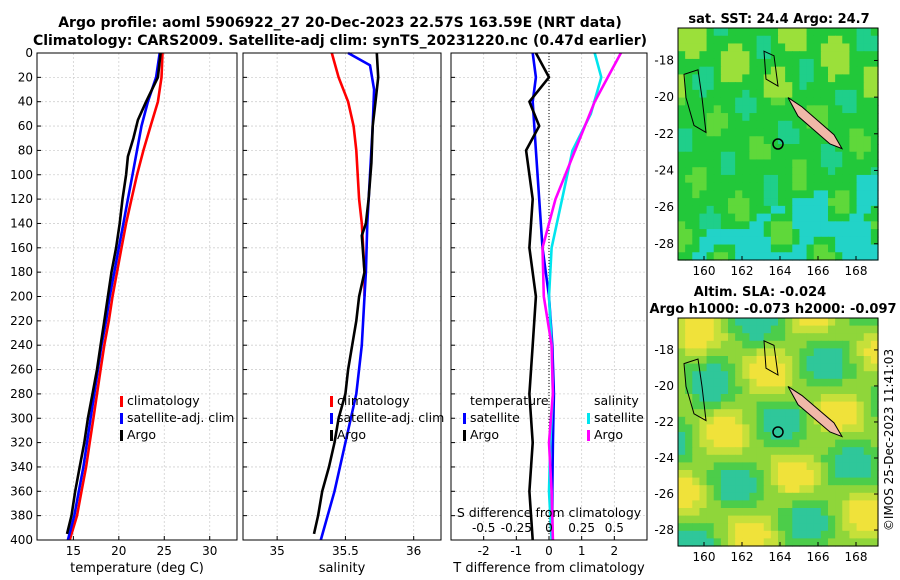 The height and width of the screenshot is (580, 900). Describe the element at coordinates (582, 551) in the screenshot. I see `x-tick-label: 1` at that location.